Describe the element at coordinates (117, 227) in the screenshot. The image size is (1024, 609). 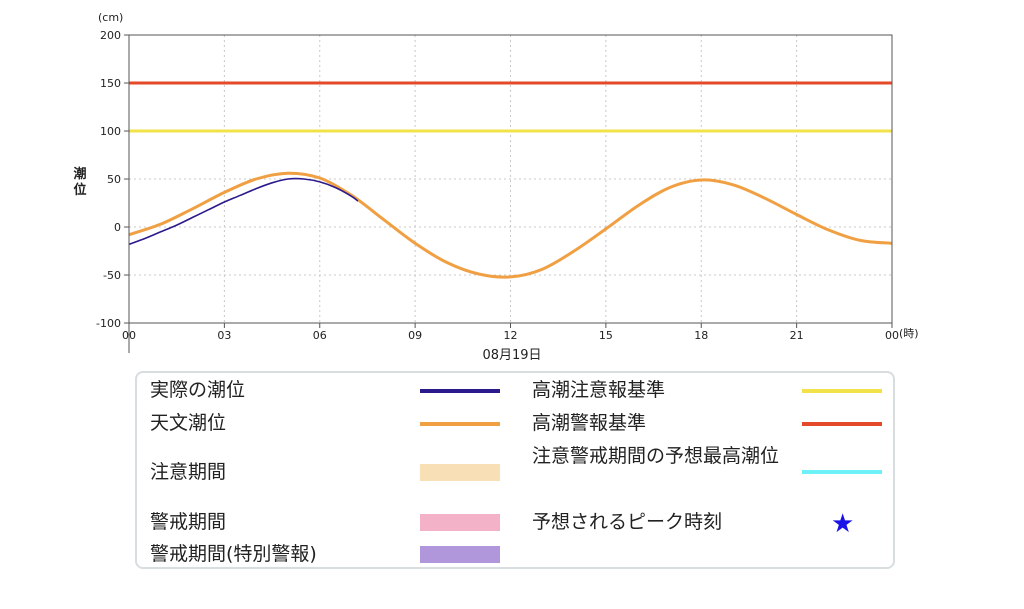
I see `y-tick-label: 0` at that location.